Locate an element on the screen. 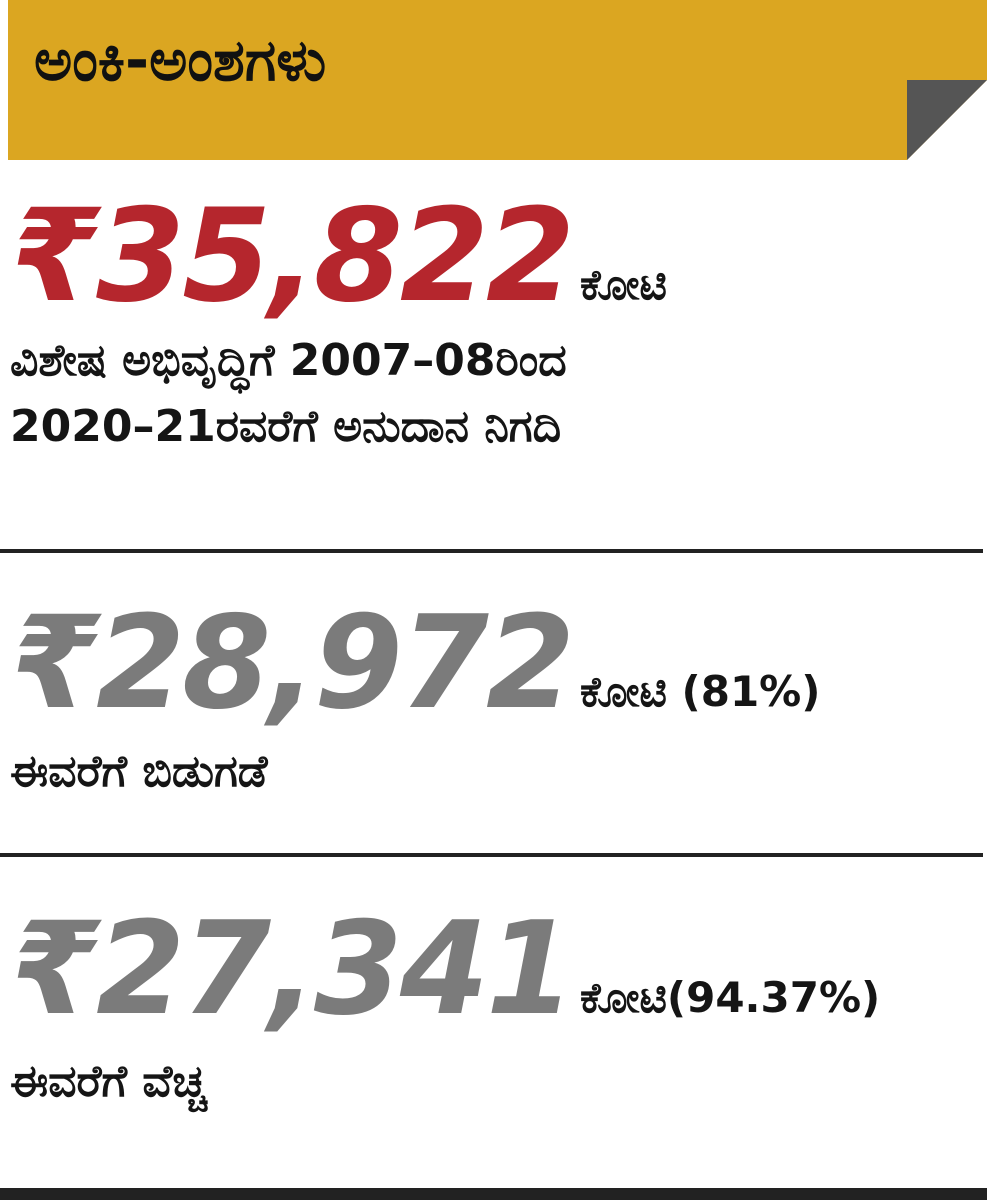 The width and height of the screenshot is (987, 1200). stat-allocated-desc-line-2: 2020–21ರವರೆಗೆ ಅನುದಾನ ನಿಗದಿ is located at coordinates (286, 426).